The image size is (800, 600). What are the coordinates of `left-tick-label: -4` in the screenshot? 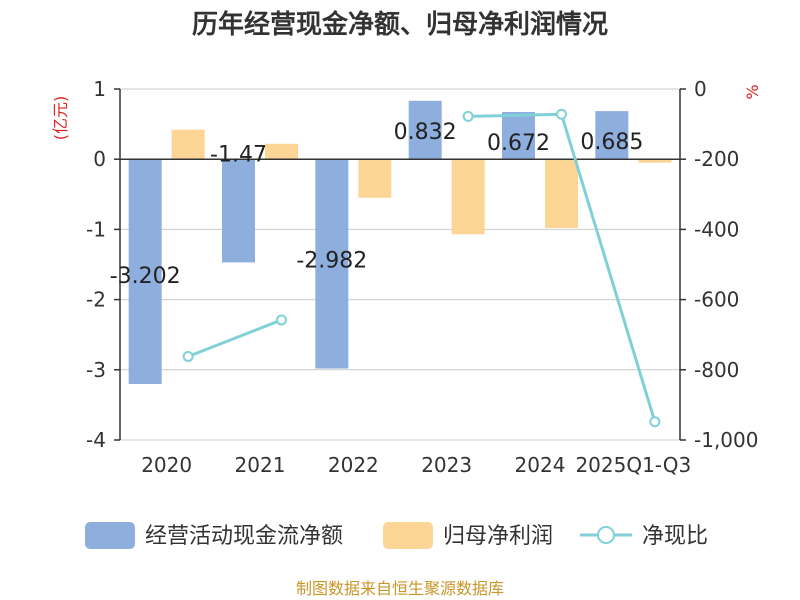 It's located at (96, 440).